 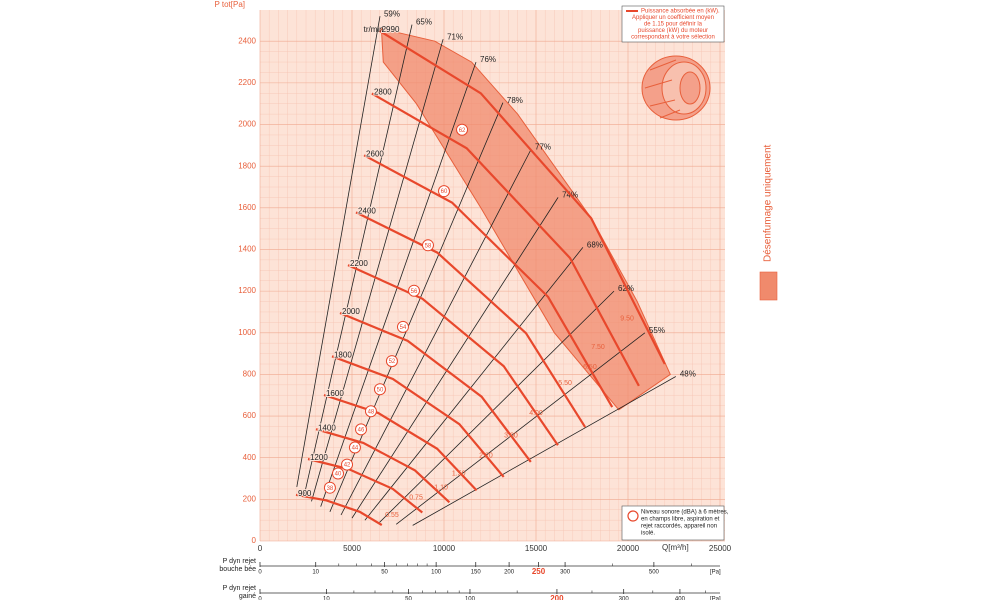 I want to click on power-label: 6.50, so click(x=590, y=367).